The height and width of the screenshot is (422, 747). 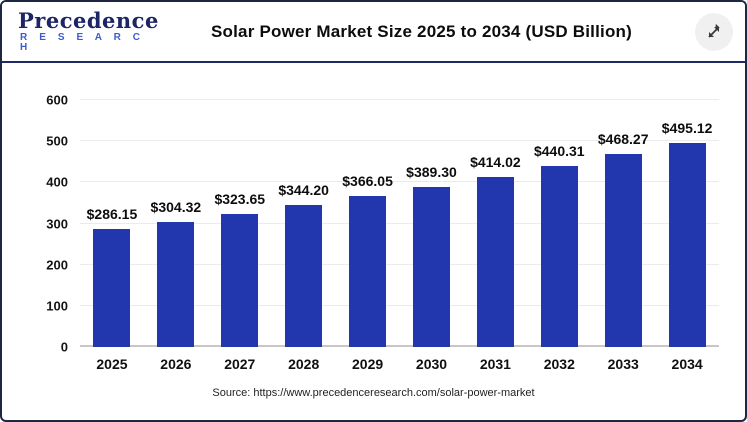 I want to click on y-tick-label: 0, so click(x=64, y=347).